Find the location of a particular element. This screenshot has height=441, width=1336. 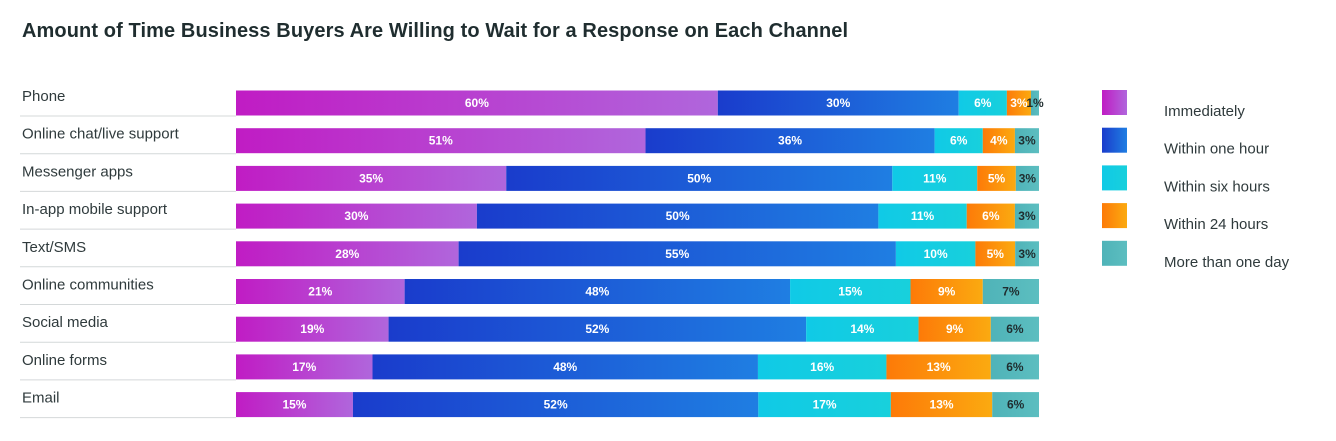

data-label: 11% is located at coordinates (935, 178).